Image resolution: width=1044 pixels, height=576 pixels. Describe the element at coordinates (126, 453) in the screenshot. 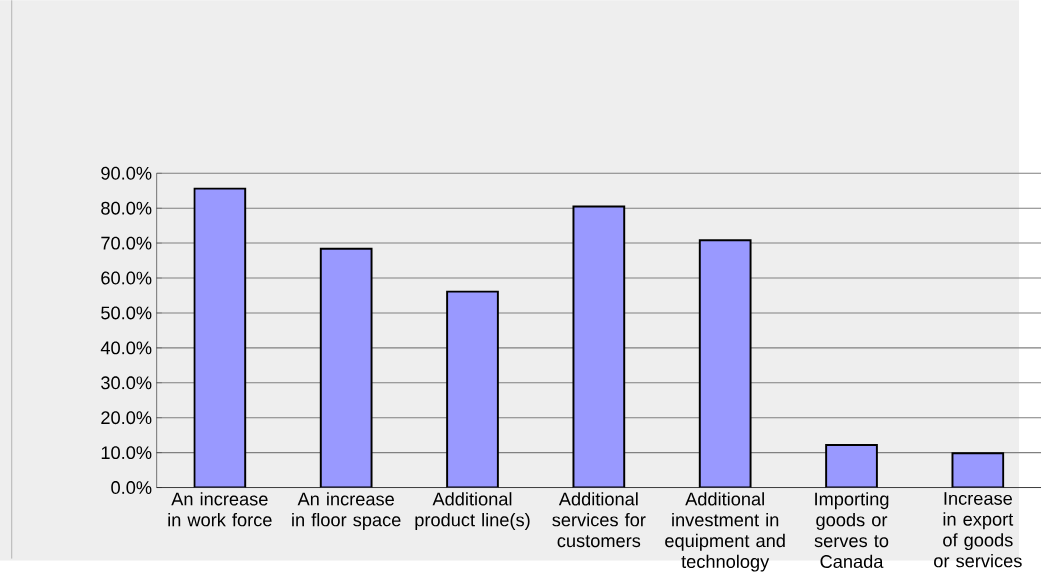

I see `y-tick-label: 10.0%` at that location.